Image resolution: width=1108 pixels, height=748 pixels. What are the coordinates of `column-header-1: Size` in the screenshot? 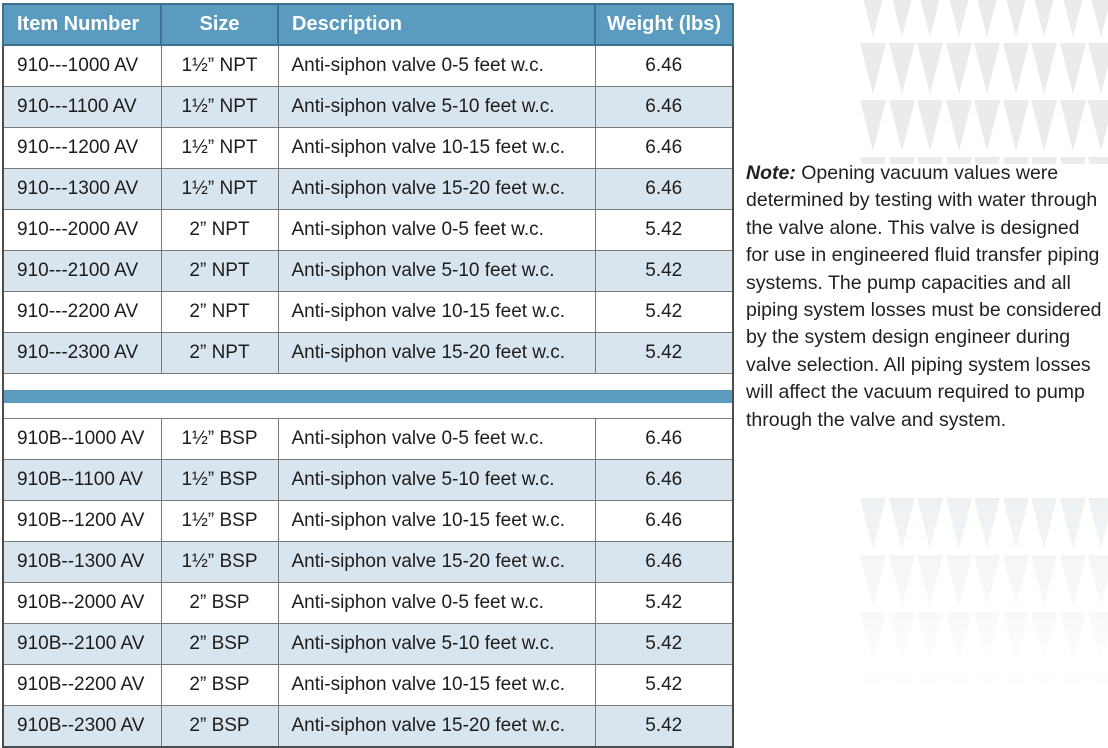 It's located at (219, 24).